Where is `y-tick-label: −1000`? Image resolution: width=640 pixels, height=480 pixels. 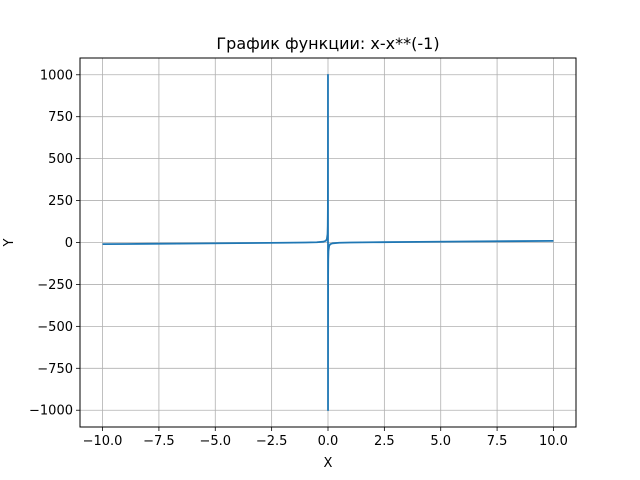
y-tick-label: −1000 is located at coordinates (51, 411).